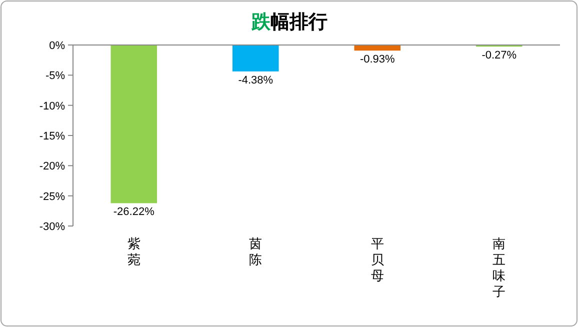 The width and height of the screenshot is (579, 328). Describe the element at coordinates (289, 22) in the screenshot. I see `chart-title: 跌幅排行` at that location.